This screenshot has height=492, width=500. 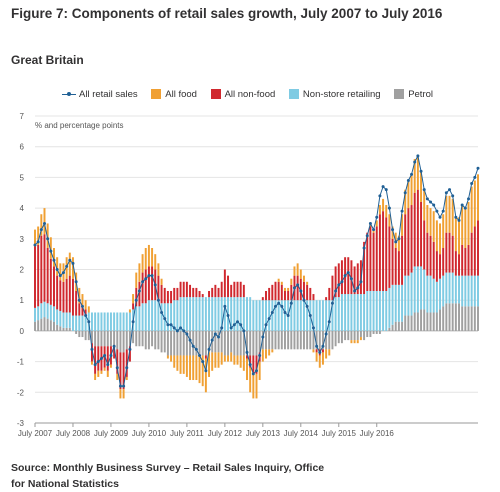 What do you see at coordinates (242, 94) in the screenshot?
I see `legend-item-all-non-food: All non-food` at bounding box center [242, 94].